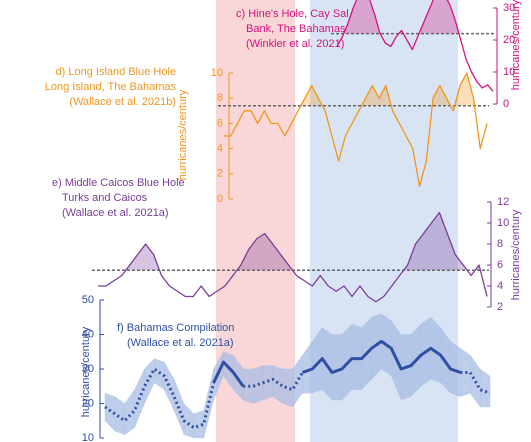 This screenshot has height=442, width=531. Describe the element at coordinates (88, 334) in the screenshot. I see `y-tick-label: 40` at that location.